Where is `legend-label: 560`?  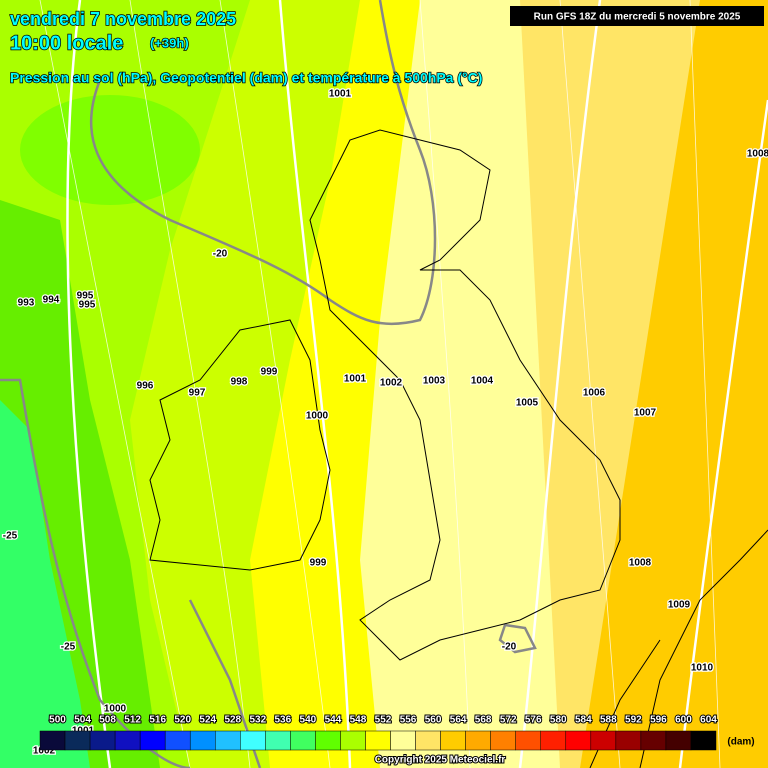
legend-label: 560 is located at coordinates (433, 720).